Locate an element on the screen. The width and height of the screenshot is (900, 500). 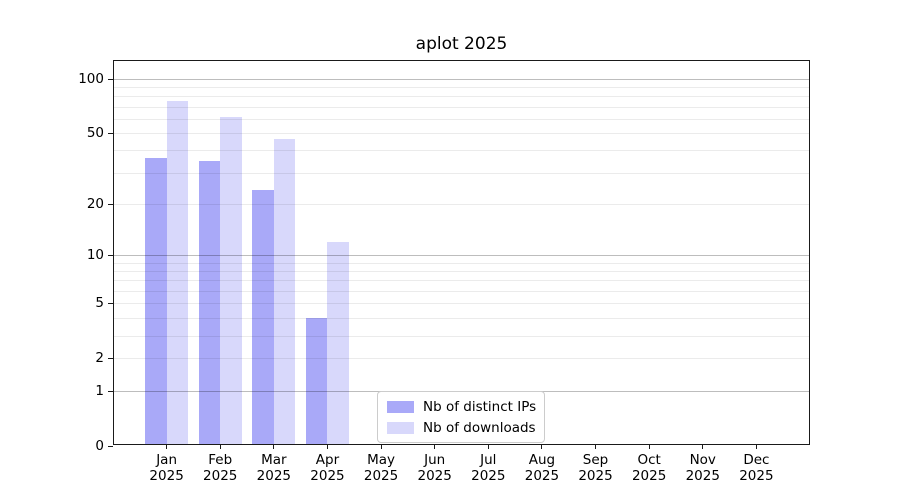
y-tick-label-1: 1 is located at coordinates (99, 390).